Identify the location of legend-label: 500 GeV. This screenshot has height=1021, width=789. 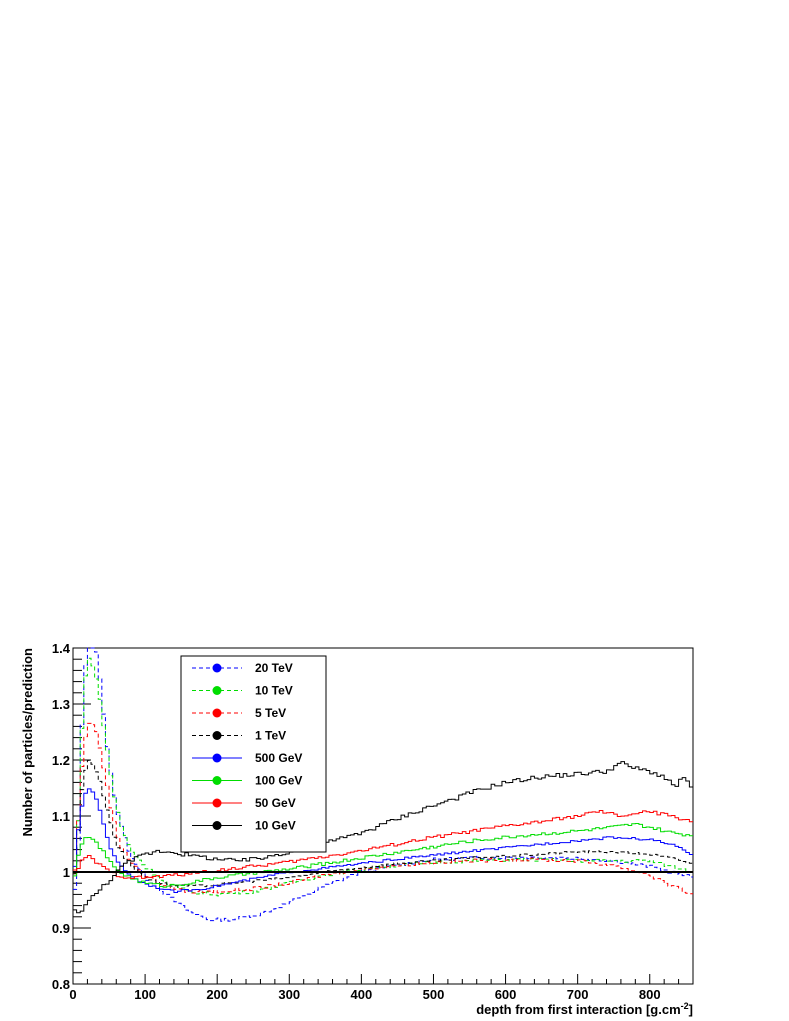
(278, 758).